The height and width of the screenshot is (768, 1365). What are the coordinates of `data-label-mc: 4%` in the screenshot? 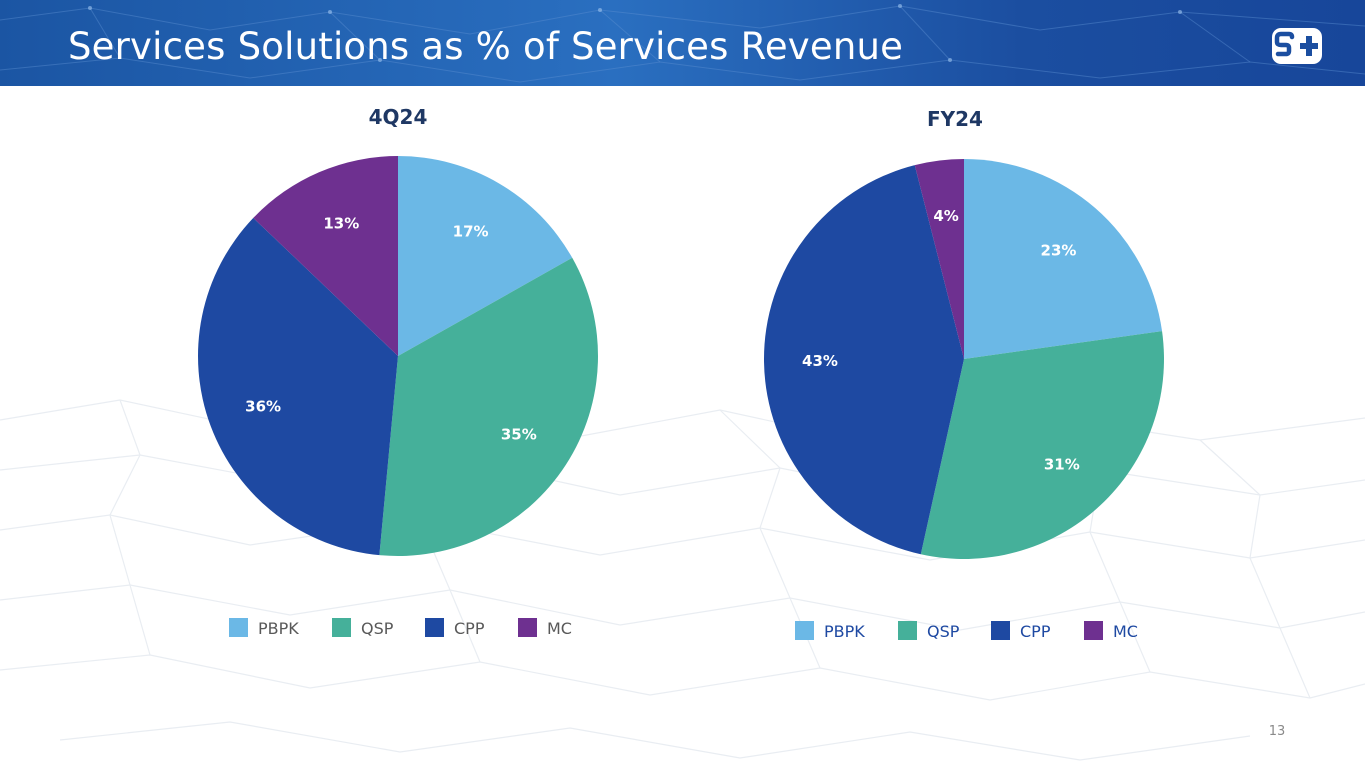 It's located at (945, 216).